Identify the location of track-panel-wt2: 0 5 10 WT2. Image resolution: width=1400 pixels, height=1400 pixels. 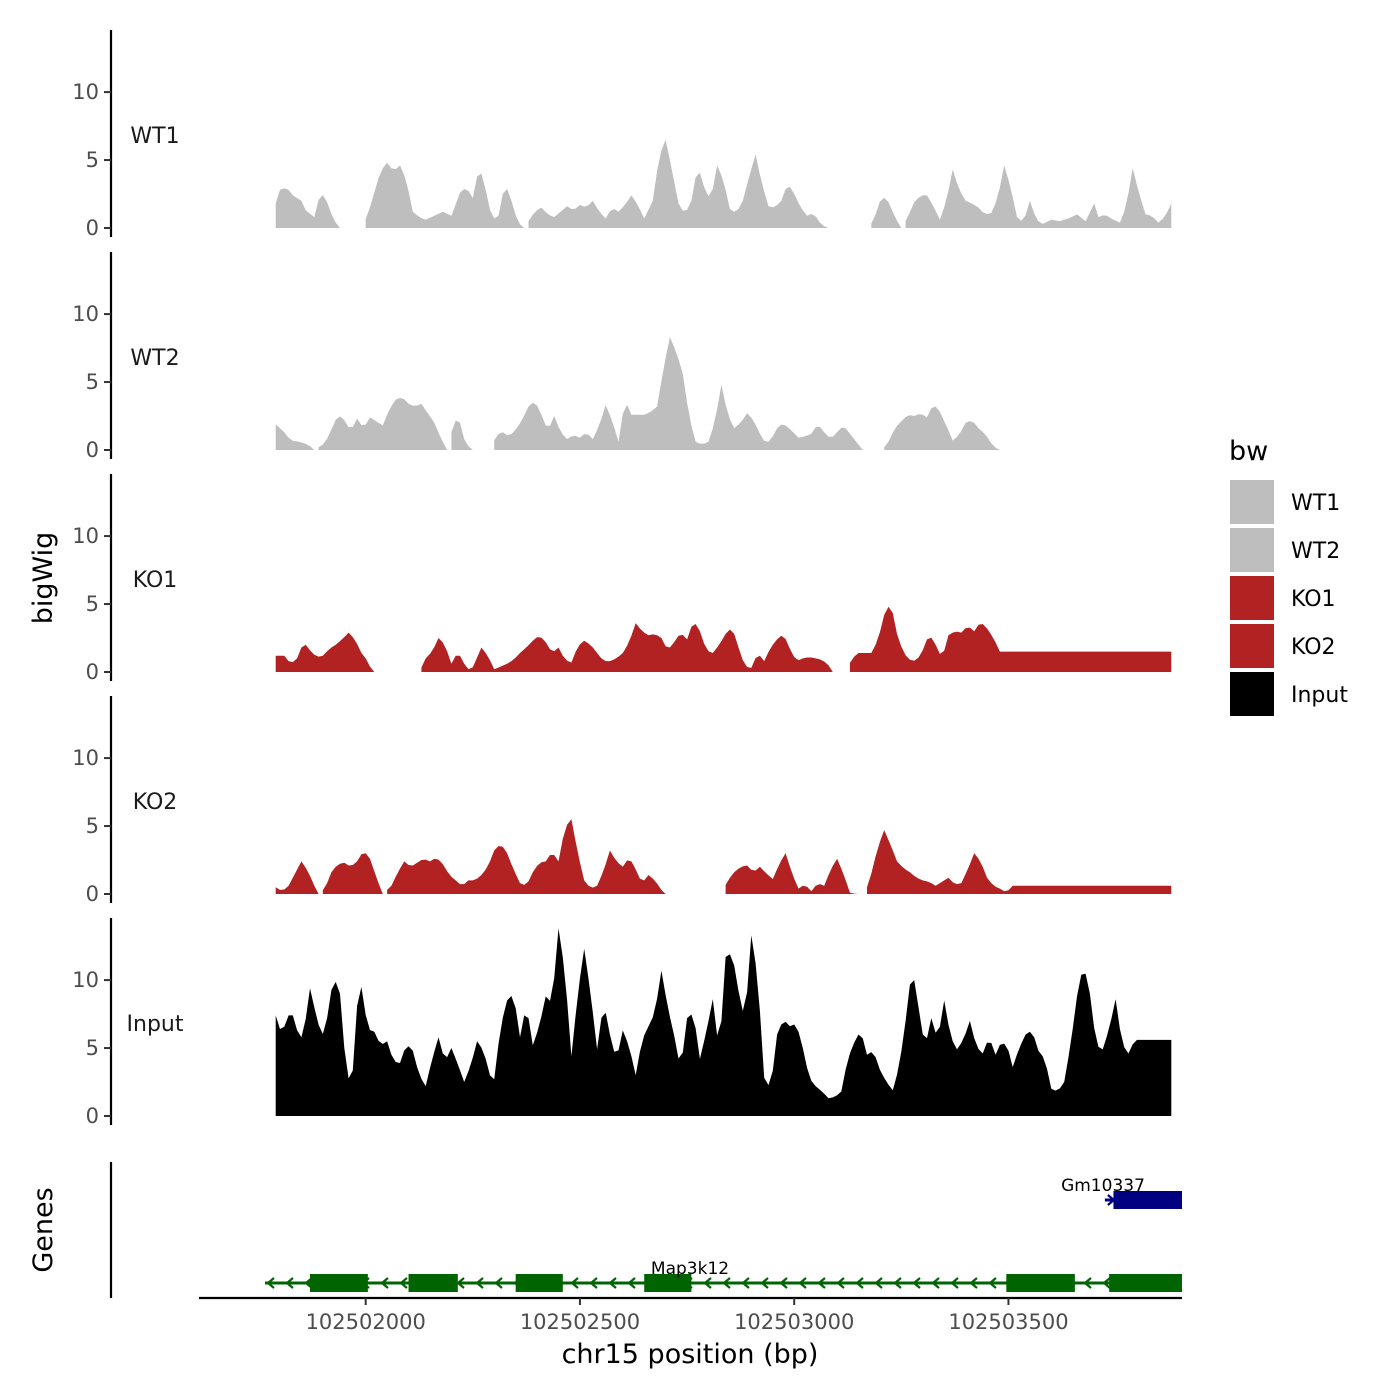
(536, 357).